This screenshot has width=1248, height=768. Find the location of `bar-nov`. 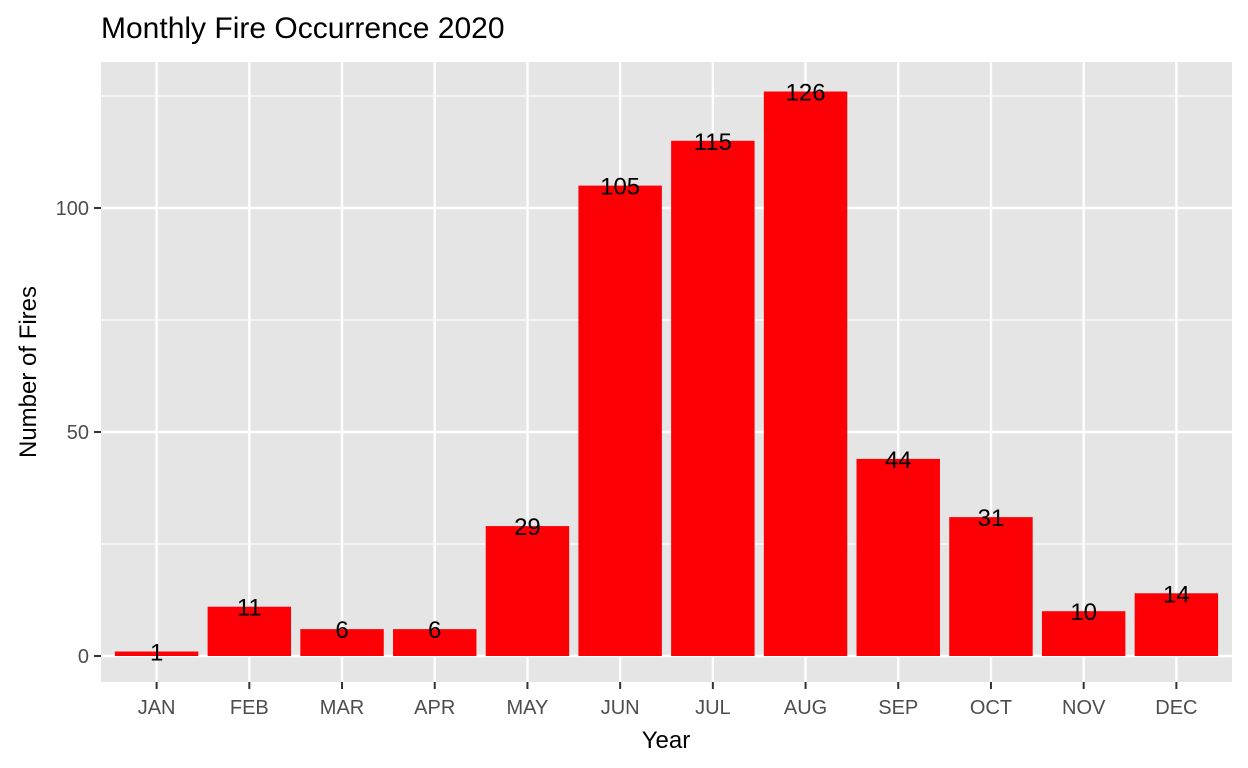

bar-nov is located at coordinates (1083, 633).